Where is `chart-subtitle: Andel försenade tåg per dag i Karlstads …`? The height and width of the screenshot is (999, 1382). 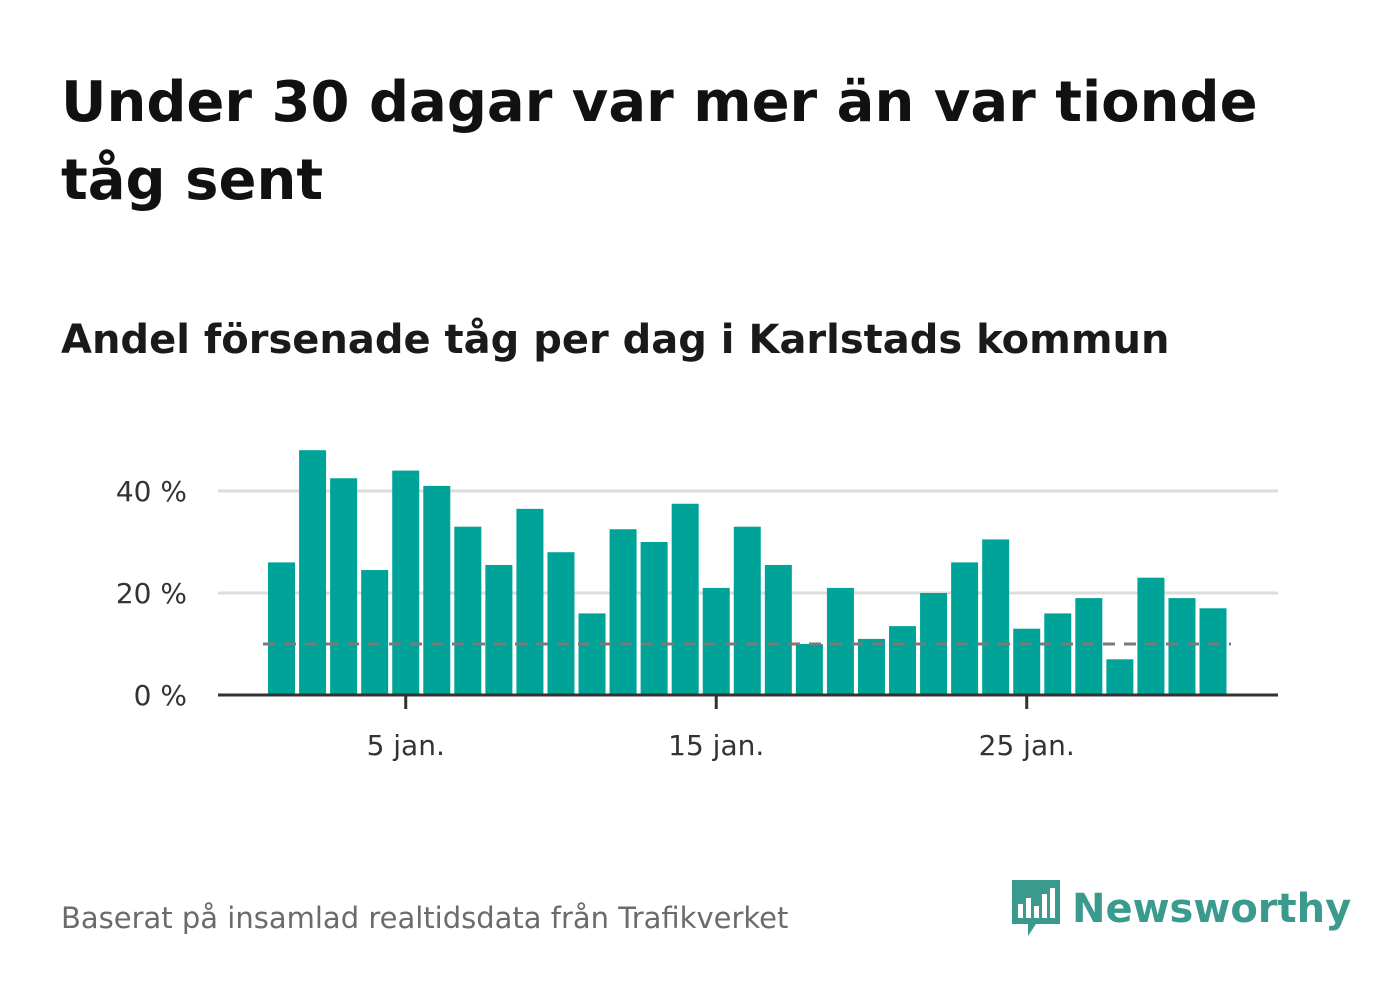
chart-subtitle: Andel försenade tåg per dag i Karlstads … is located at coordinates (615, 340).